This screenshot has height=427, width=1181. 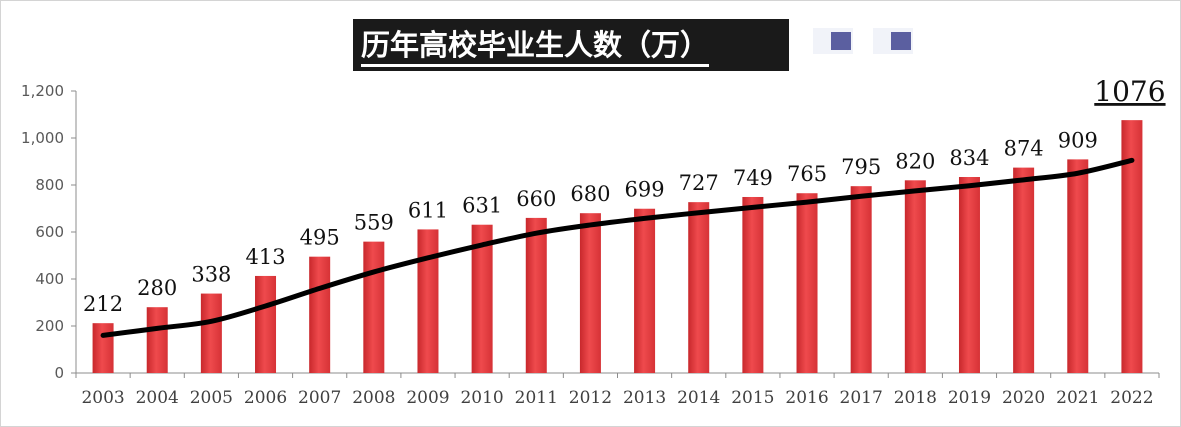 What do you see at coordinates (969, 158) in the screenshot?
I see `data-label: 834` at bounding box center [969, 158].